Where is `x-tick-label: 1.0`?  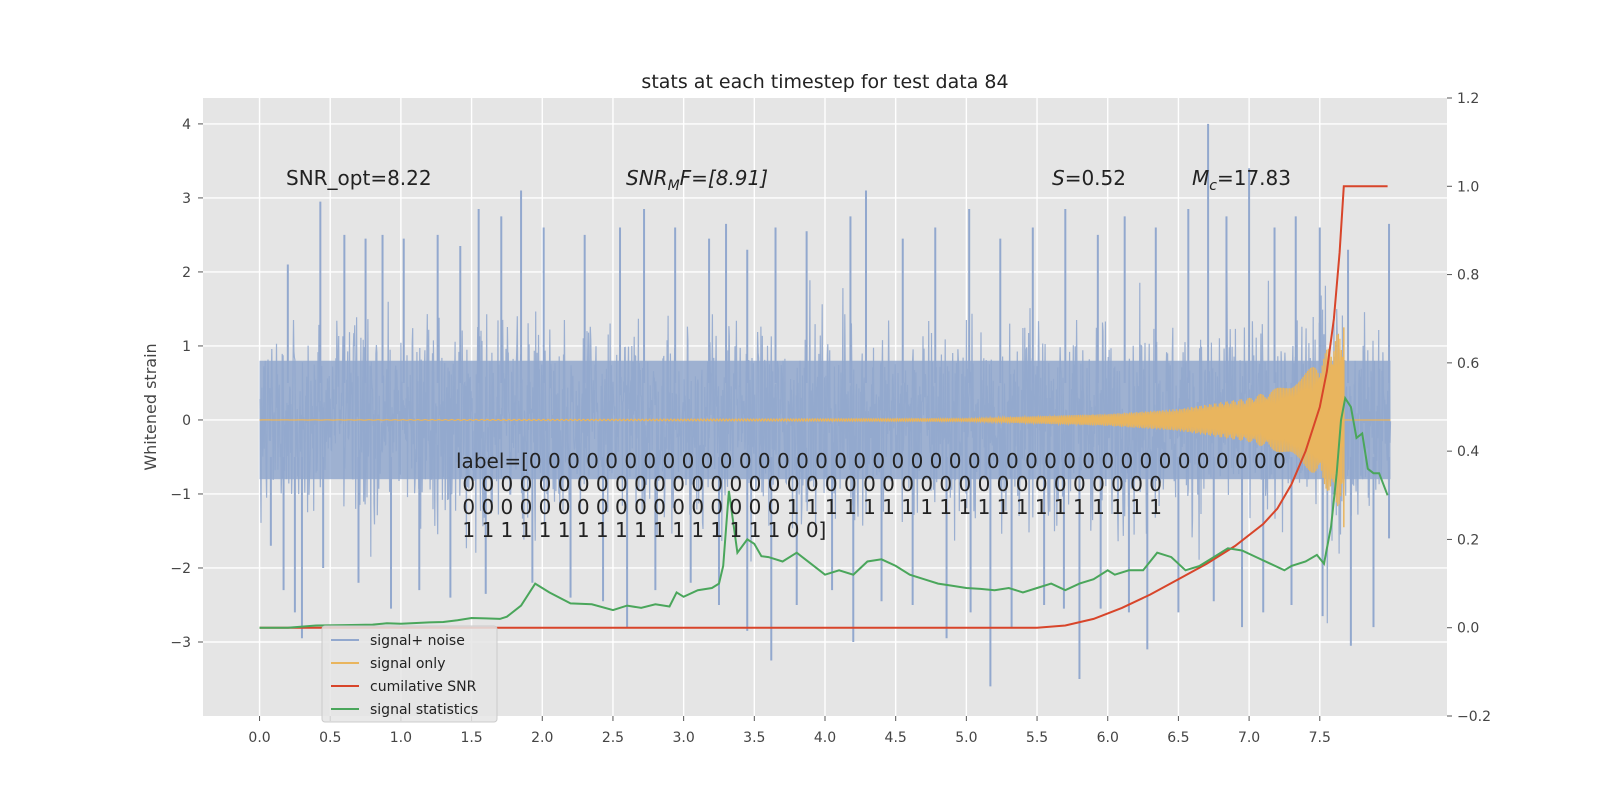 x-tick-label: 1.0 is located at coordinates (401, 738).